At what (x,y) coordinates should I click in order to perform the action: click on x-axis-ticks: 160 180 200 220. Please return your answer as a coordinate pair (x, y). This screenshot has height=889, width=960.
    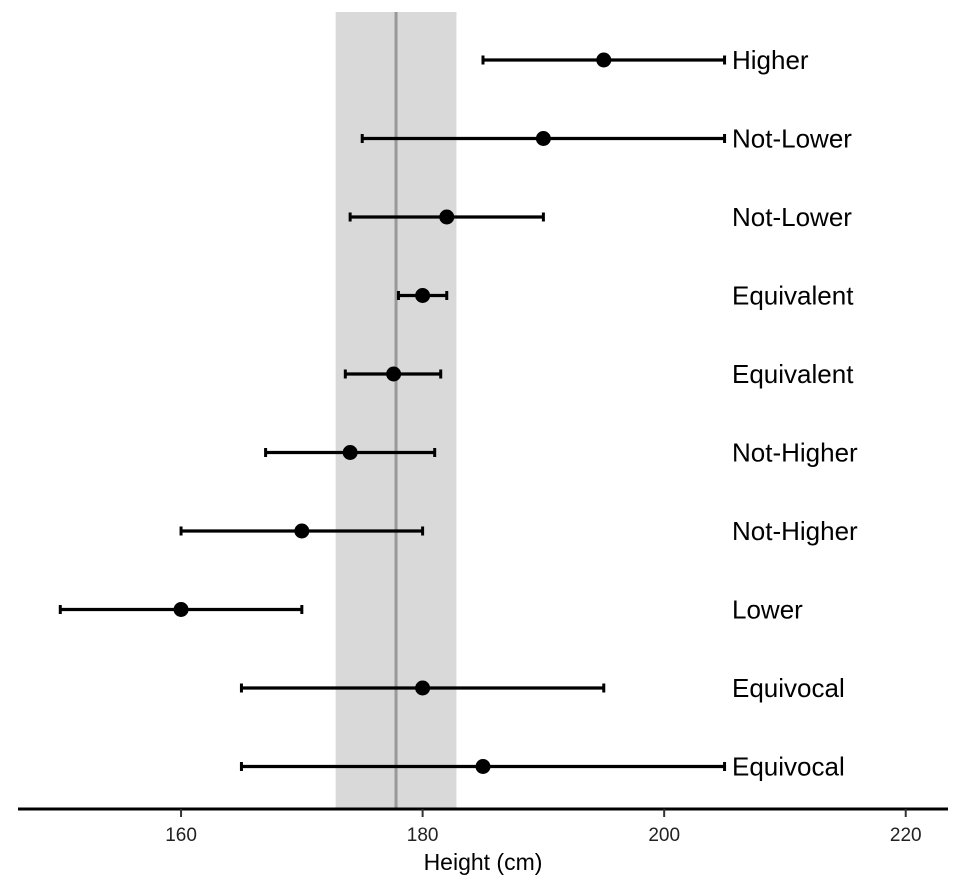
    Looking at the image, I should click on (543, 827).